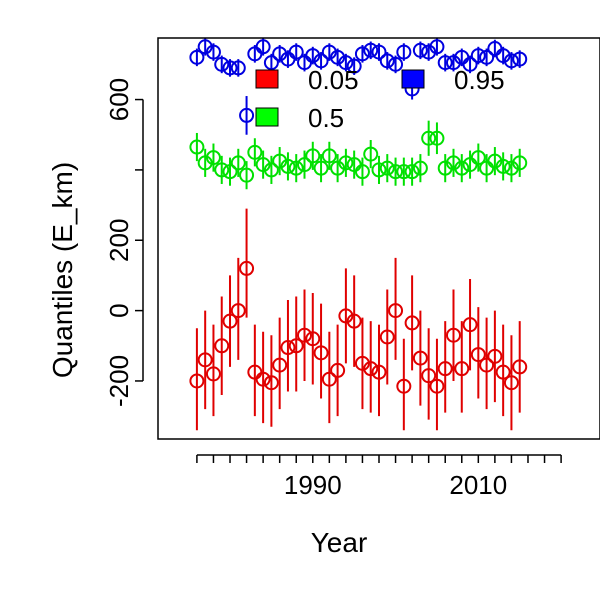  What do you see at coordinates (119, 310) in the screenshot?
I see `y-tick-label: 0` at bounding box center [119, 310].